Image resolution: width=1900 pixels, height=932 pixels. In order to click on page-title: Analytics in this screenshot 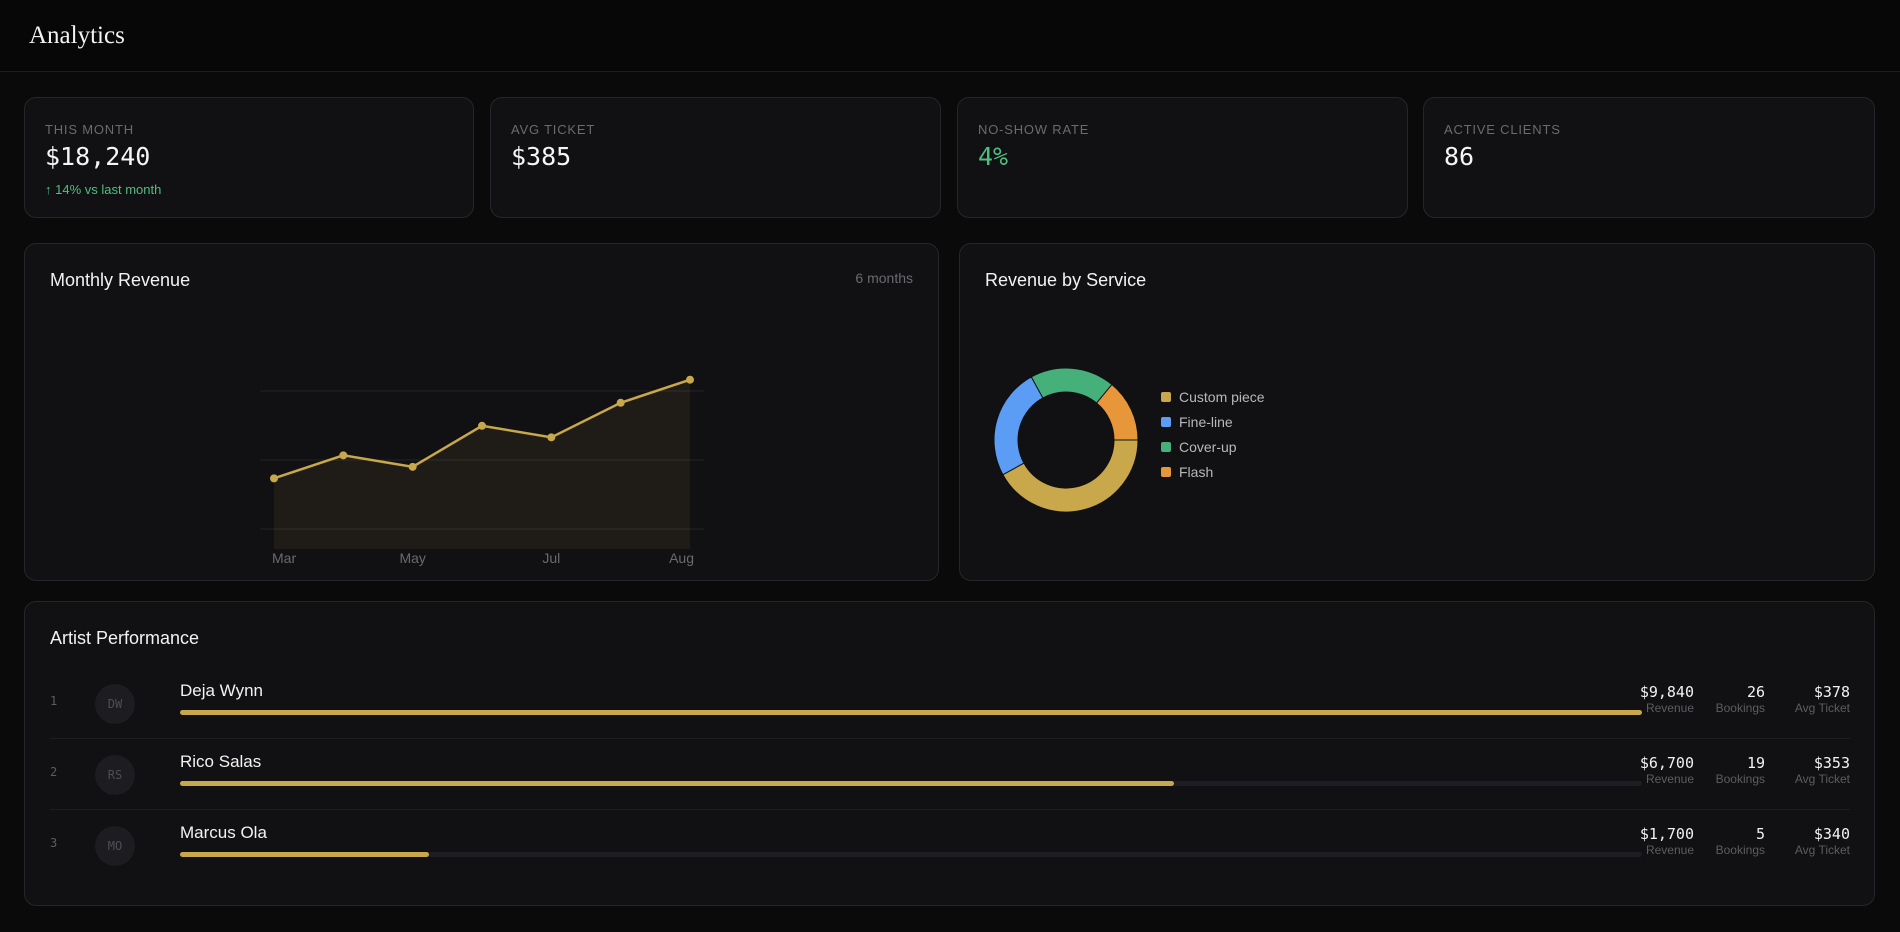, I will do `click(77, 35)`.